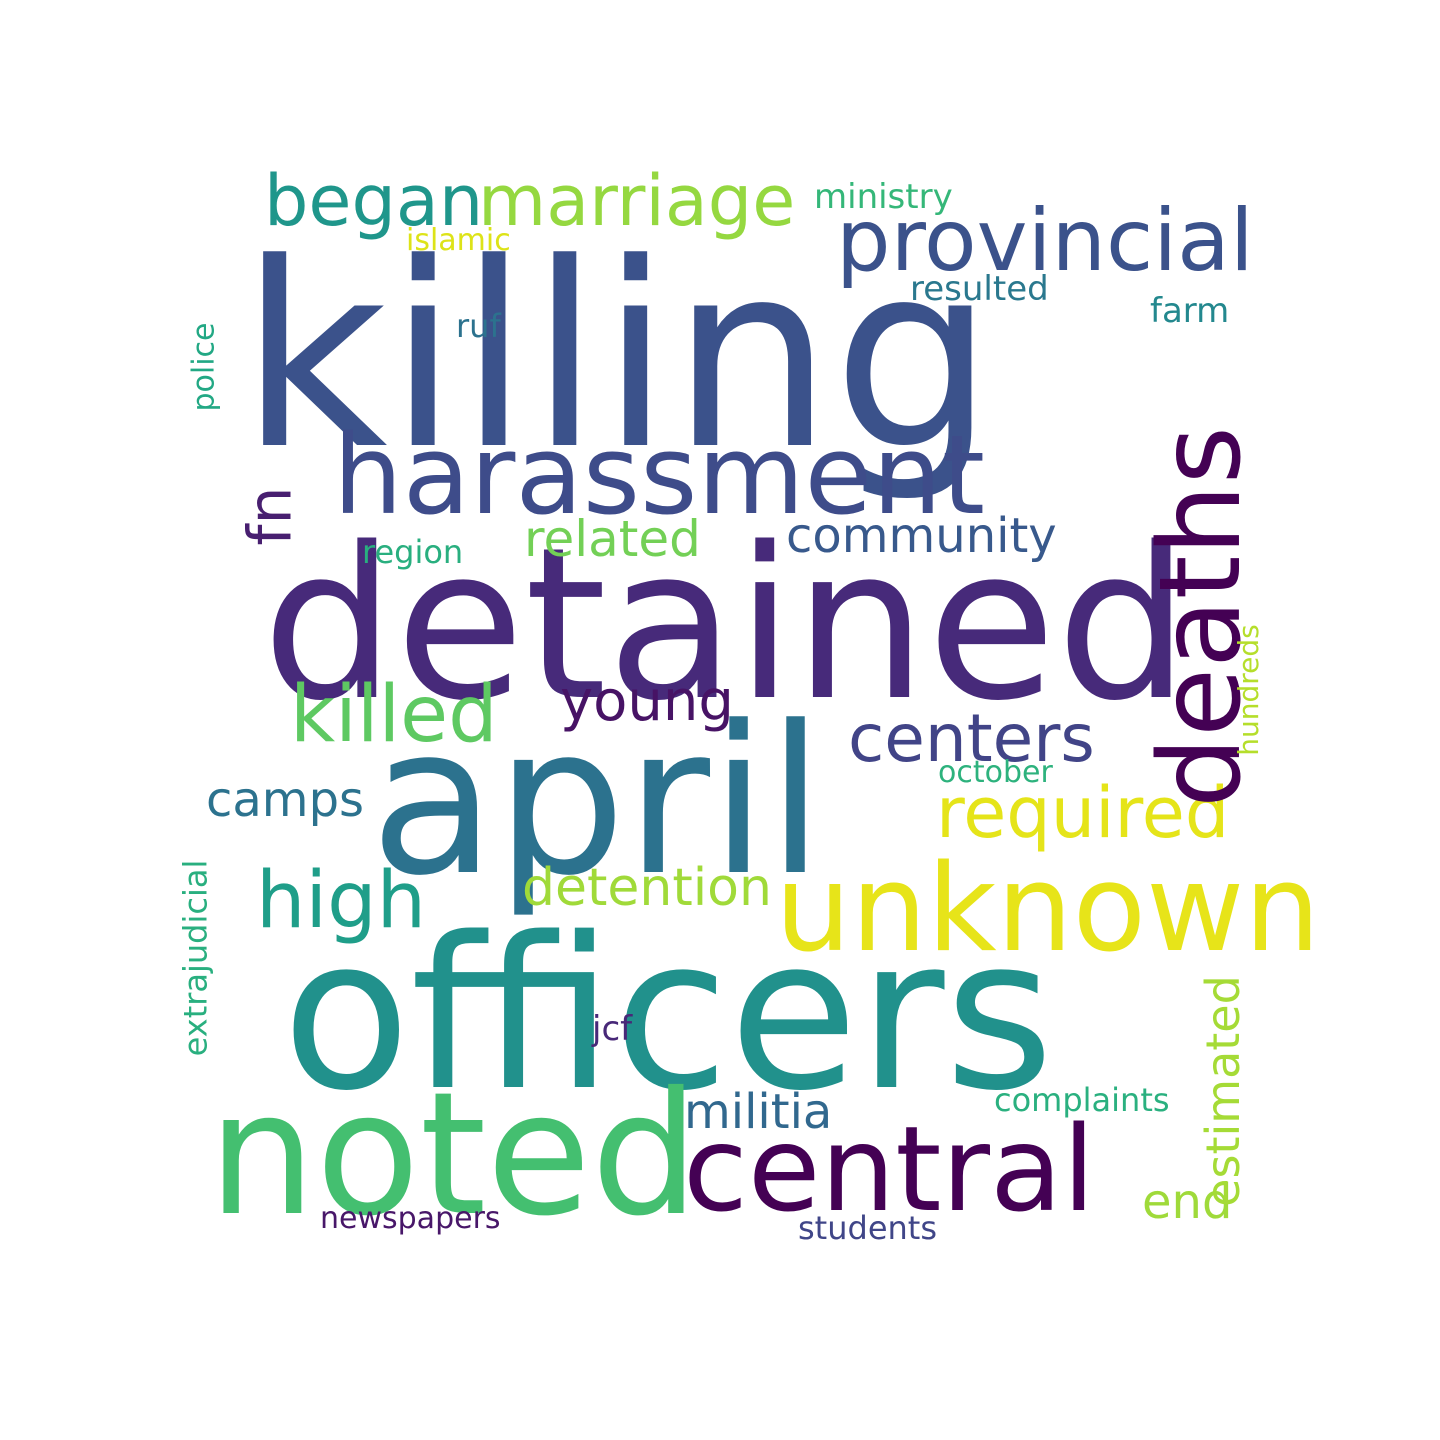 The image size is (1440, 1440). Describe the element at coordinates (341, 901) in the screenshot. I see `word-high: high` at that location.